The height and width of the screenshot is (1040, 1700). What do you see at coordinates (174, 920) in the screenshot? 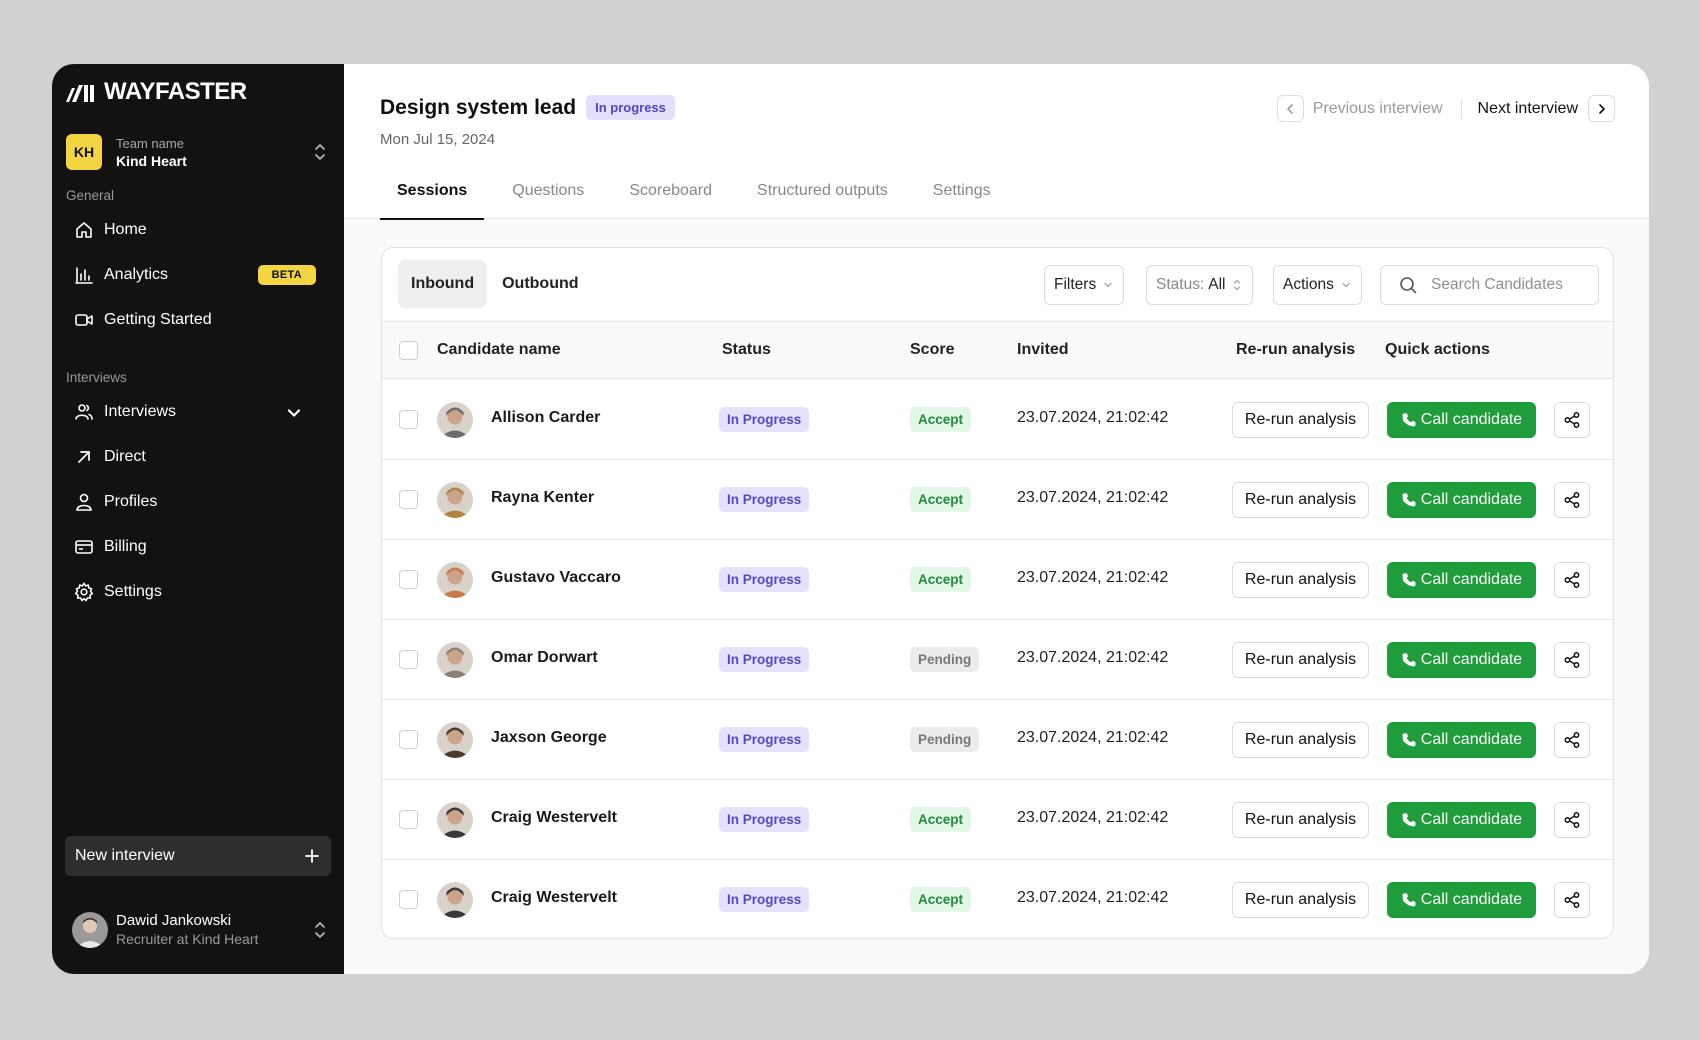
I see `user-name: Dawid Jankowski` at bounding box center [174, 920].